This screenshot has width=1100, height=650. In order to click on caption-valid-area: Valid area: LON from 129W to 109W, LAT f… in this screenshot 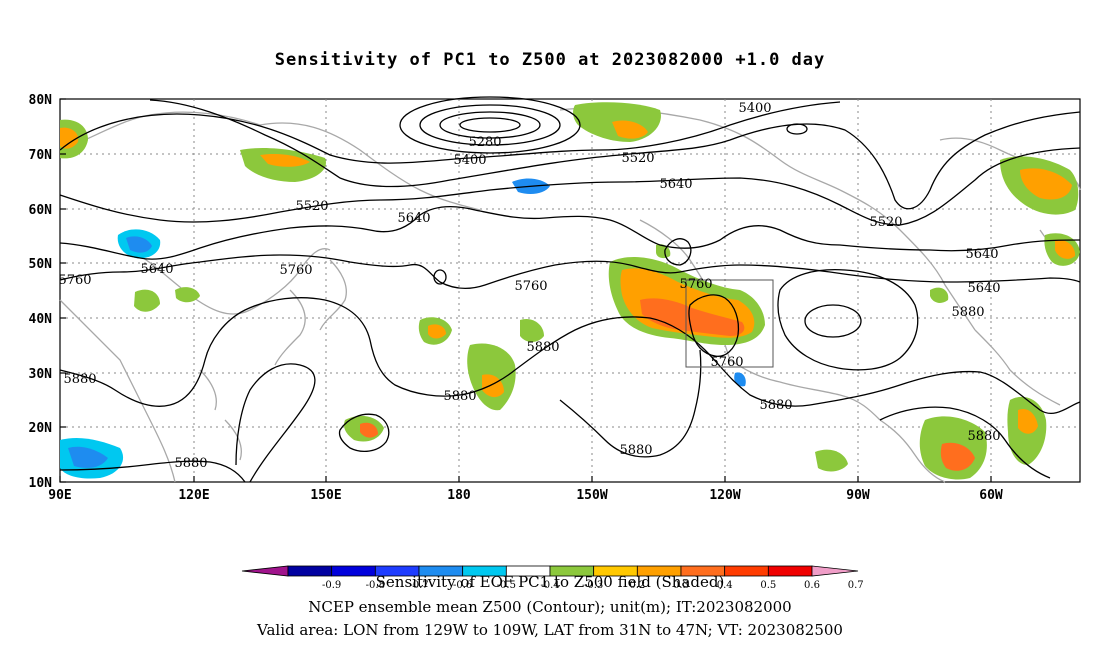, I will do `click(550, 630)`.